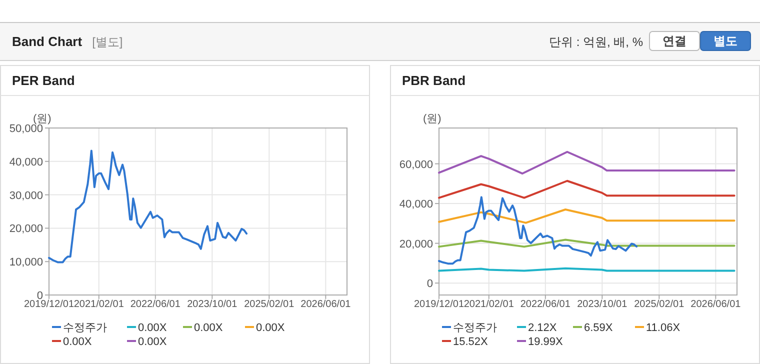  I want to click on text: 단위 : 억원, 배, %, so click(596, 42).